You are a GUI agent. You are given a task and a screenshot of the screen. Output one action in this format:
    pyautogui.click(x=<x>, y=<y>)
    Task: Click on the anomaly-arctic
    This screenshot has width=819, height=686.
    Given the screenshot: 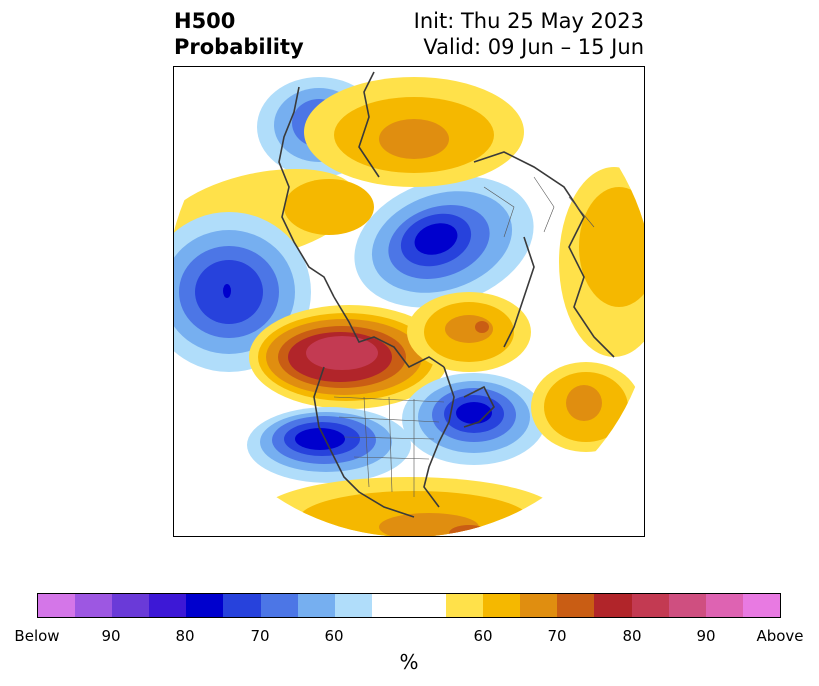 What is the action you would take?
    pyautogui.click(x=444, y=242)
    